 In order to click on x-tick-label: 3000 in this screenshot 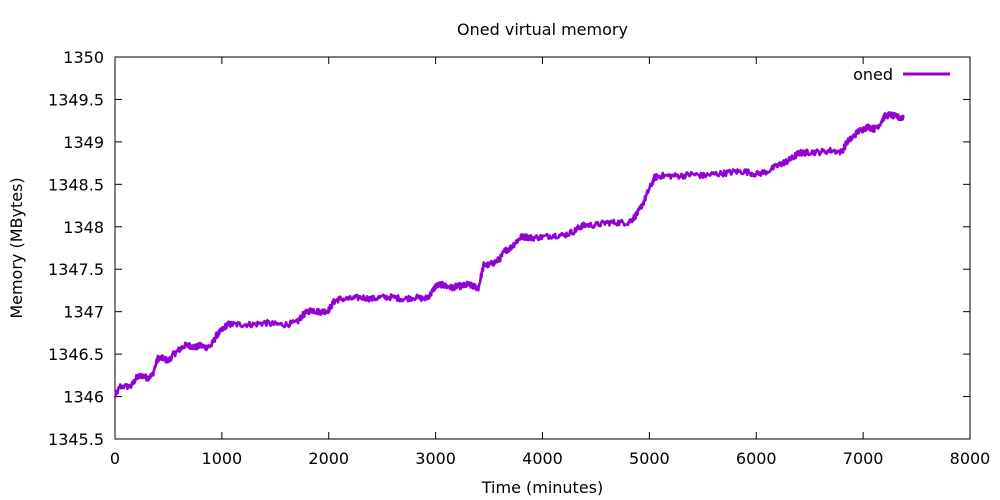, I will do `click(435, 458)`.